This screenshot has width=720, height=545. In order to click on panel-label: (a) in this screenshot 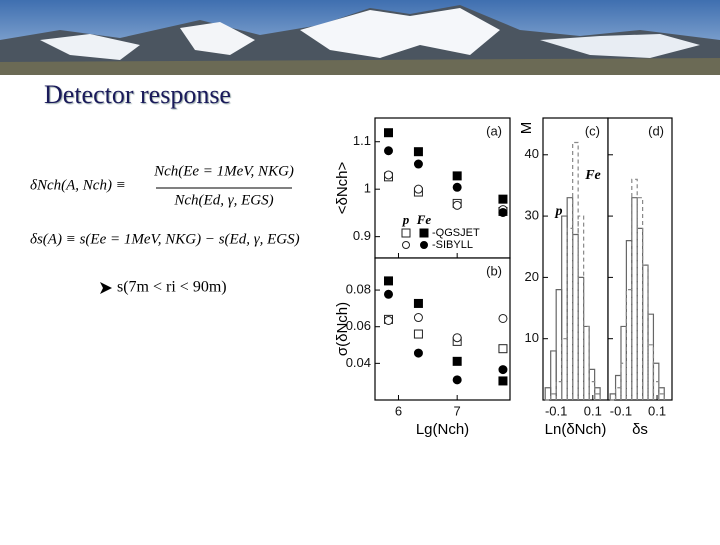, I will do `click(494, 130)`.